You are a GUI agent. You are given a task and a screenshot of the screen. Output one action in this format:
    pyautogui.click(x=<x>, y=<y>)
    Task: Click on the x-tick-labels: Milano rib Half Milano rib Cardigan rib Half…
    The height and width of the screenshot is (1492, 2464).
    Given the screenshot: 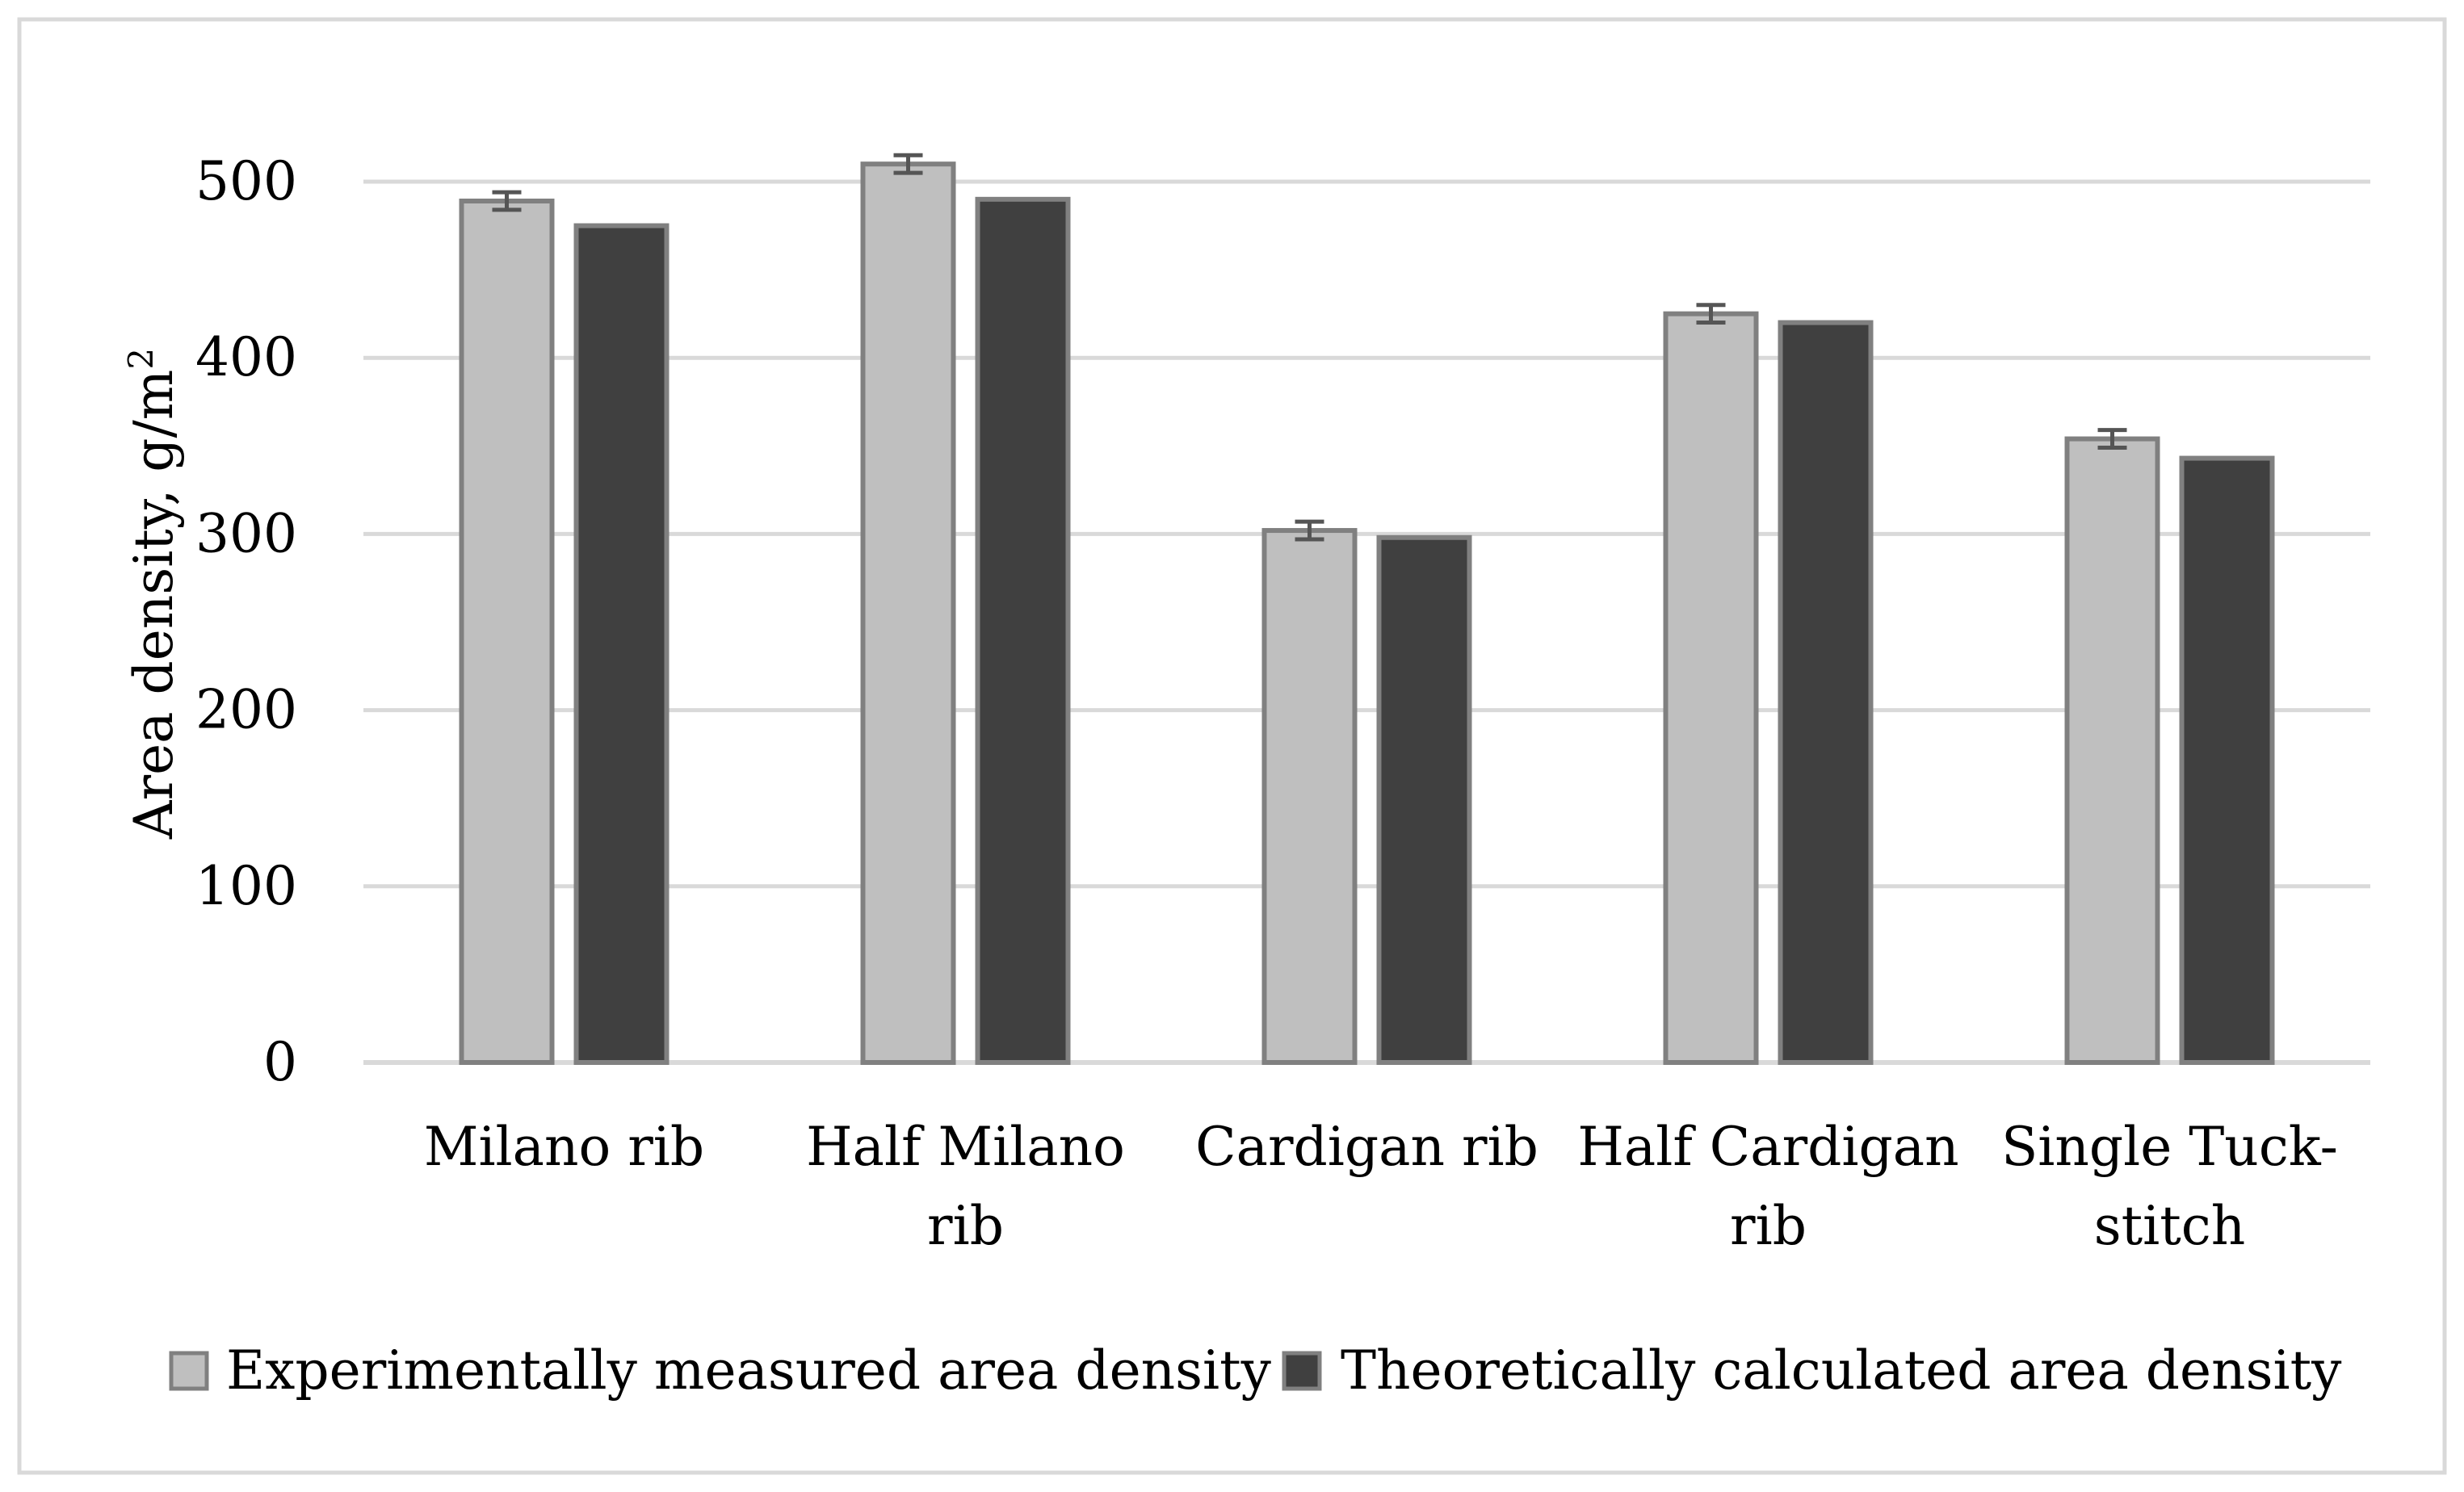 What is the action you would take?
    pyautogui.click(x=1381, y=1186)
    